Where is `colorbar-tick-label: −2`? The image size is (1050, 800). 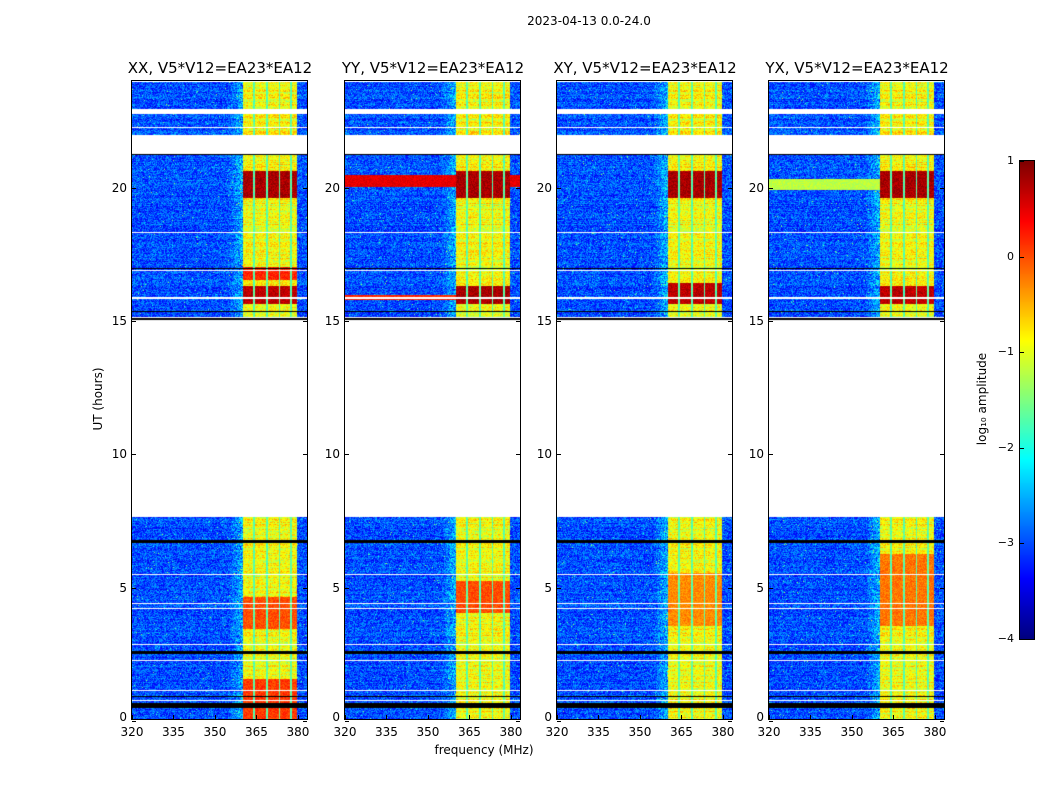
colorbar-tick-label: −2 is located at coordinates (1005, 447).